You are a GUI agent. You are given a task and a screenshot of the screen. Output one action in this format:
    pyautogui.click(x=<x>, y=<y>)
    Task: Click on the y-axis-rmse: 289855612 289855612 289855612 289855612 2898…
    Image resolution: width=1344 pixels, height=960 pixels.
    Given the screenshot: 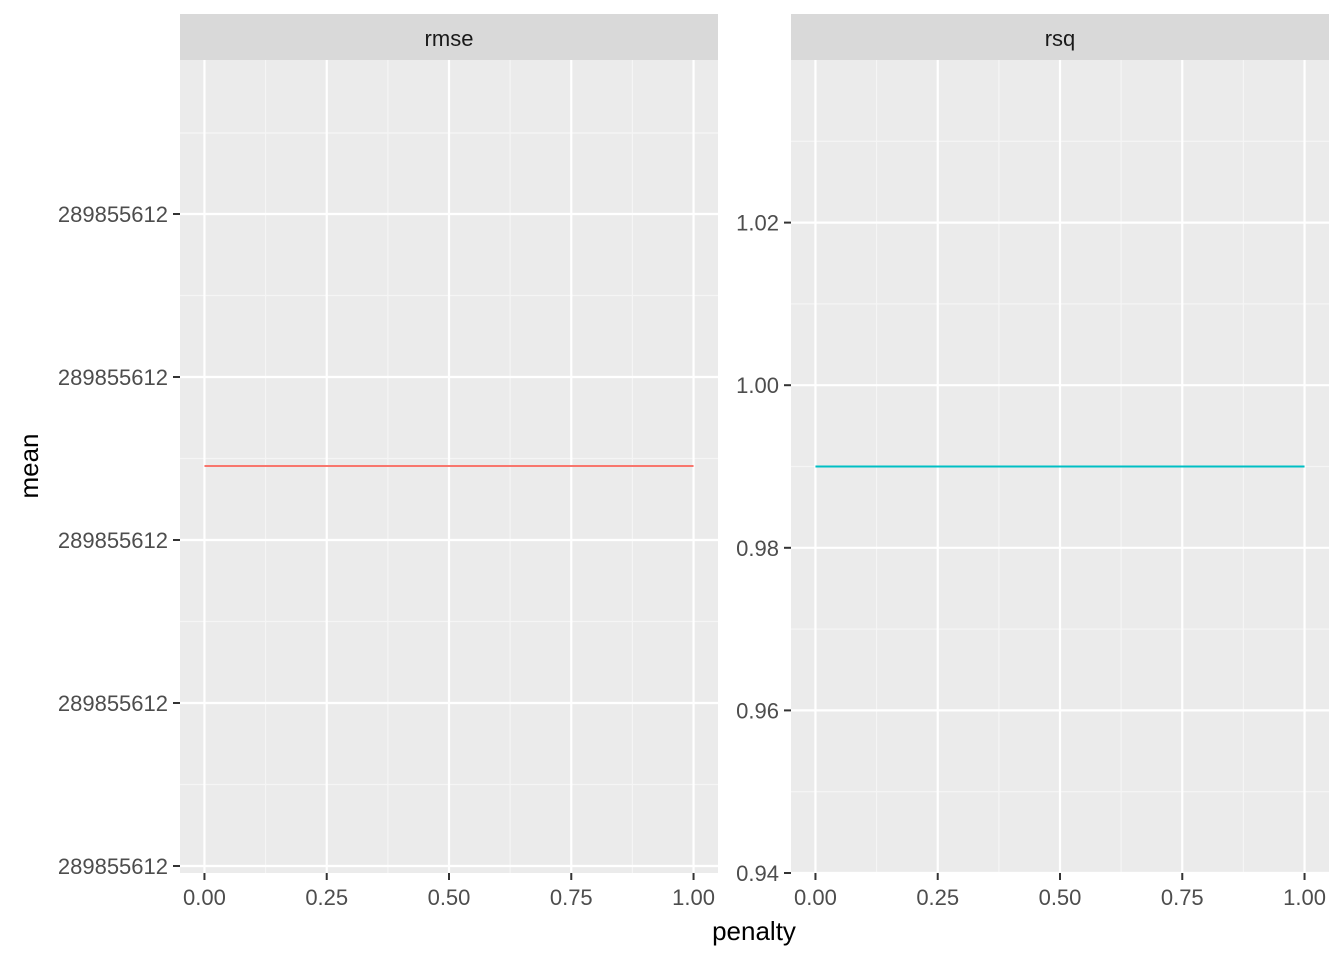 What is the action you would take?
    pyautogui.click(x=119, y=540)
    